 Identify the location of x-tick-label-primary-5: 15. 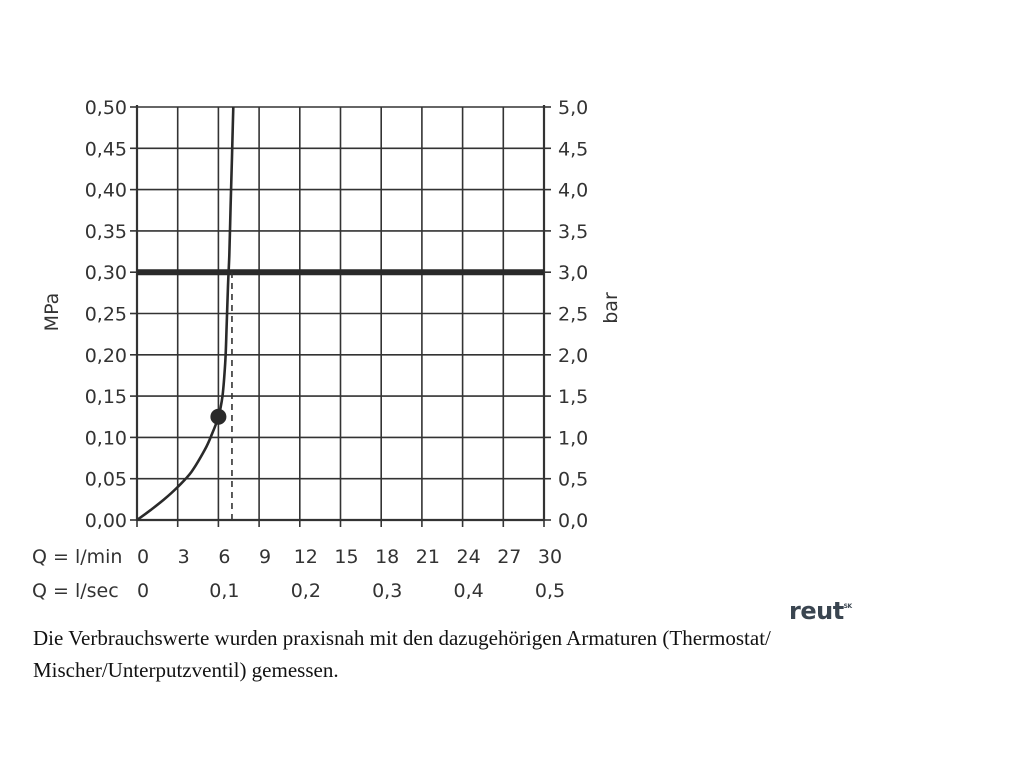
(346, 557).